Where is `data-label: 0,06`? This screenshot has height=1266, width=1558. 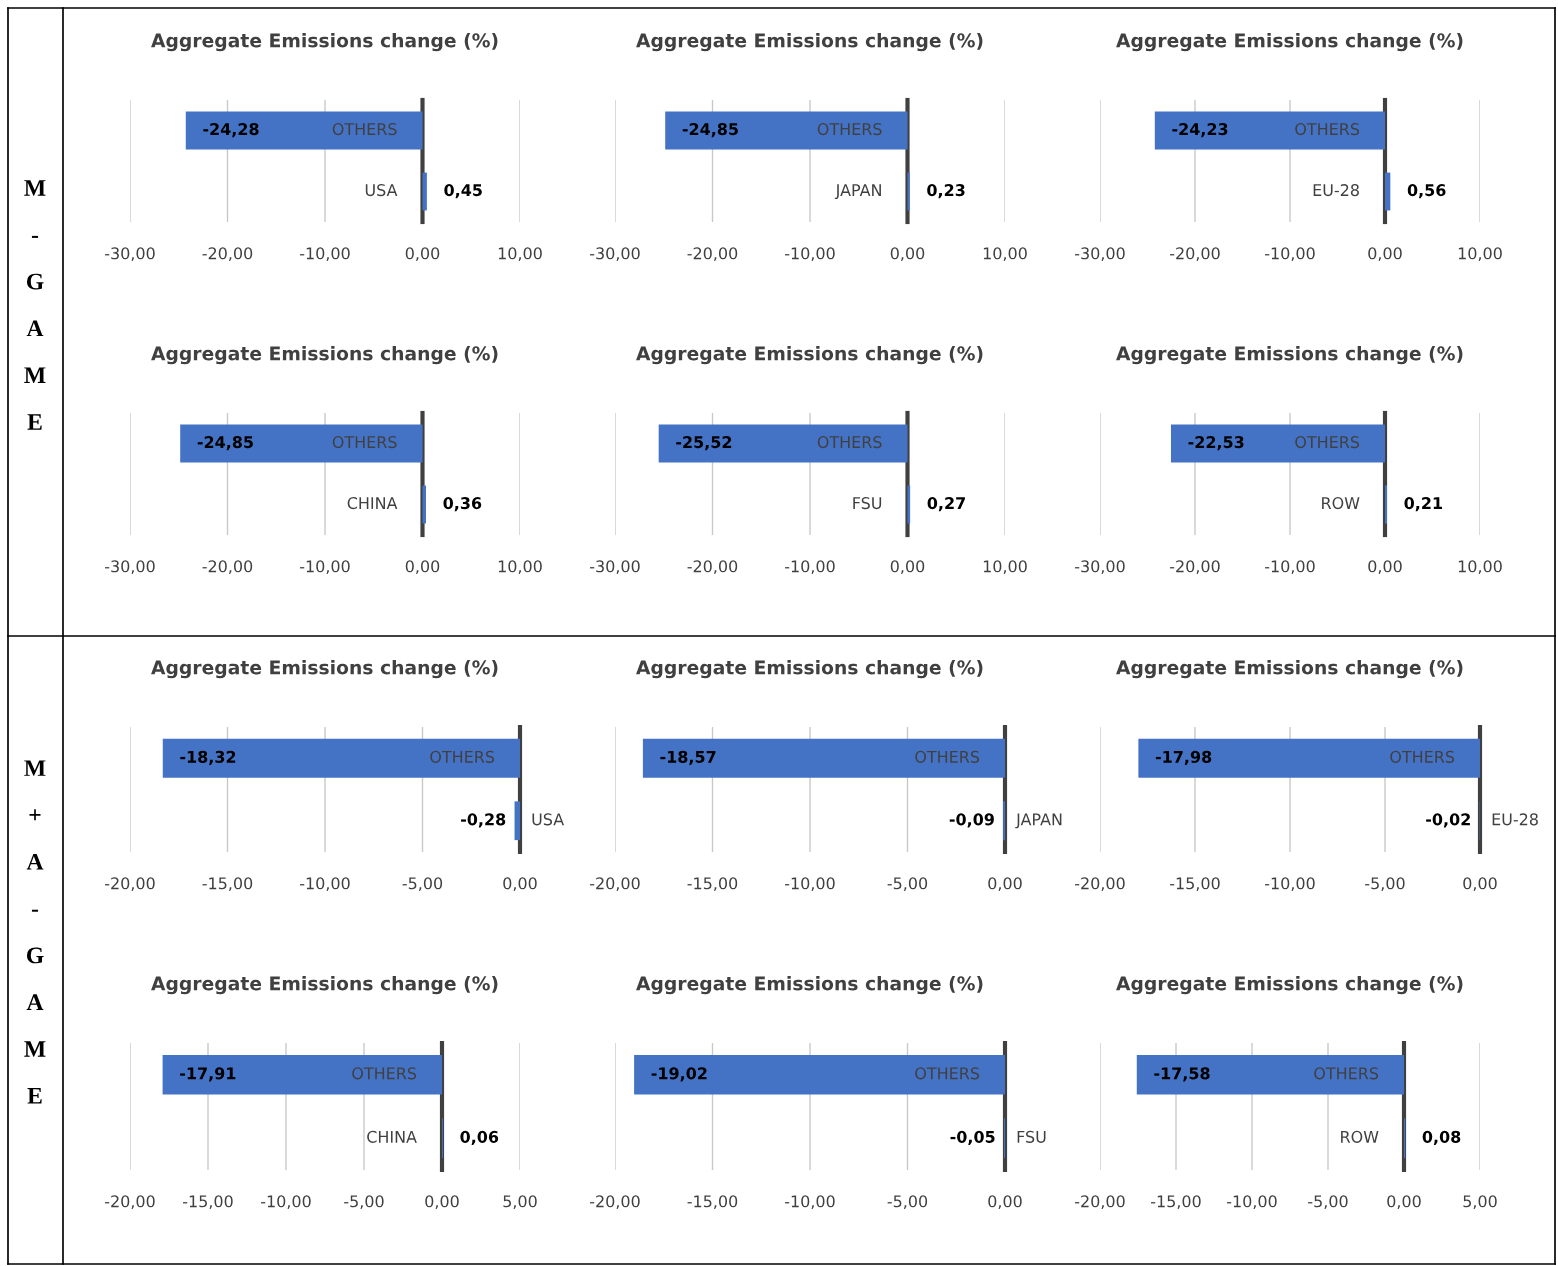
data-label: 0,06 is located at coordinates (479, 1137).